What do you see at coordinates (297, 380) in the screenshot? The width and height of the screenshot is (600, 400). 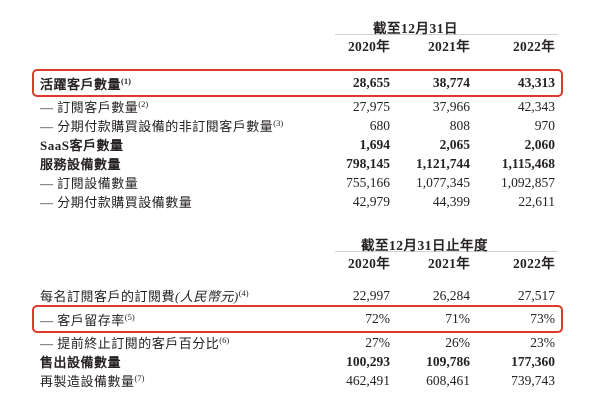 I see `table-row: 再製造設備數量(7) 462,491 608,461 739,743` at bounding box center [297, 380].